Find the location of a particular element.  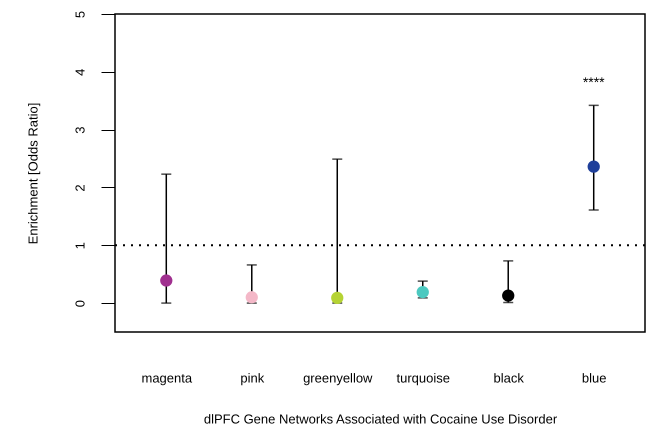

x-tick-label: greenyellow is located at coordinates (338, 378).